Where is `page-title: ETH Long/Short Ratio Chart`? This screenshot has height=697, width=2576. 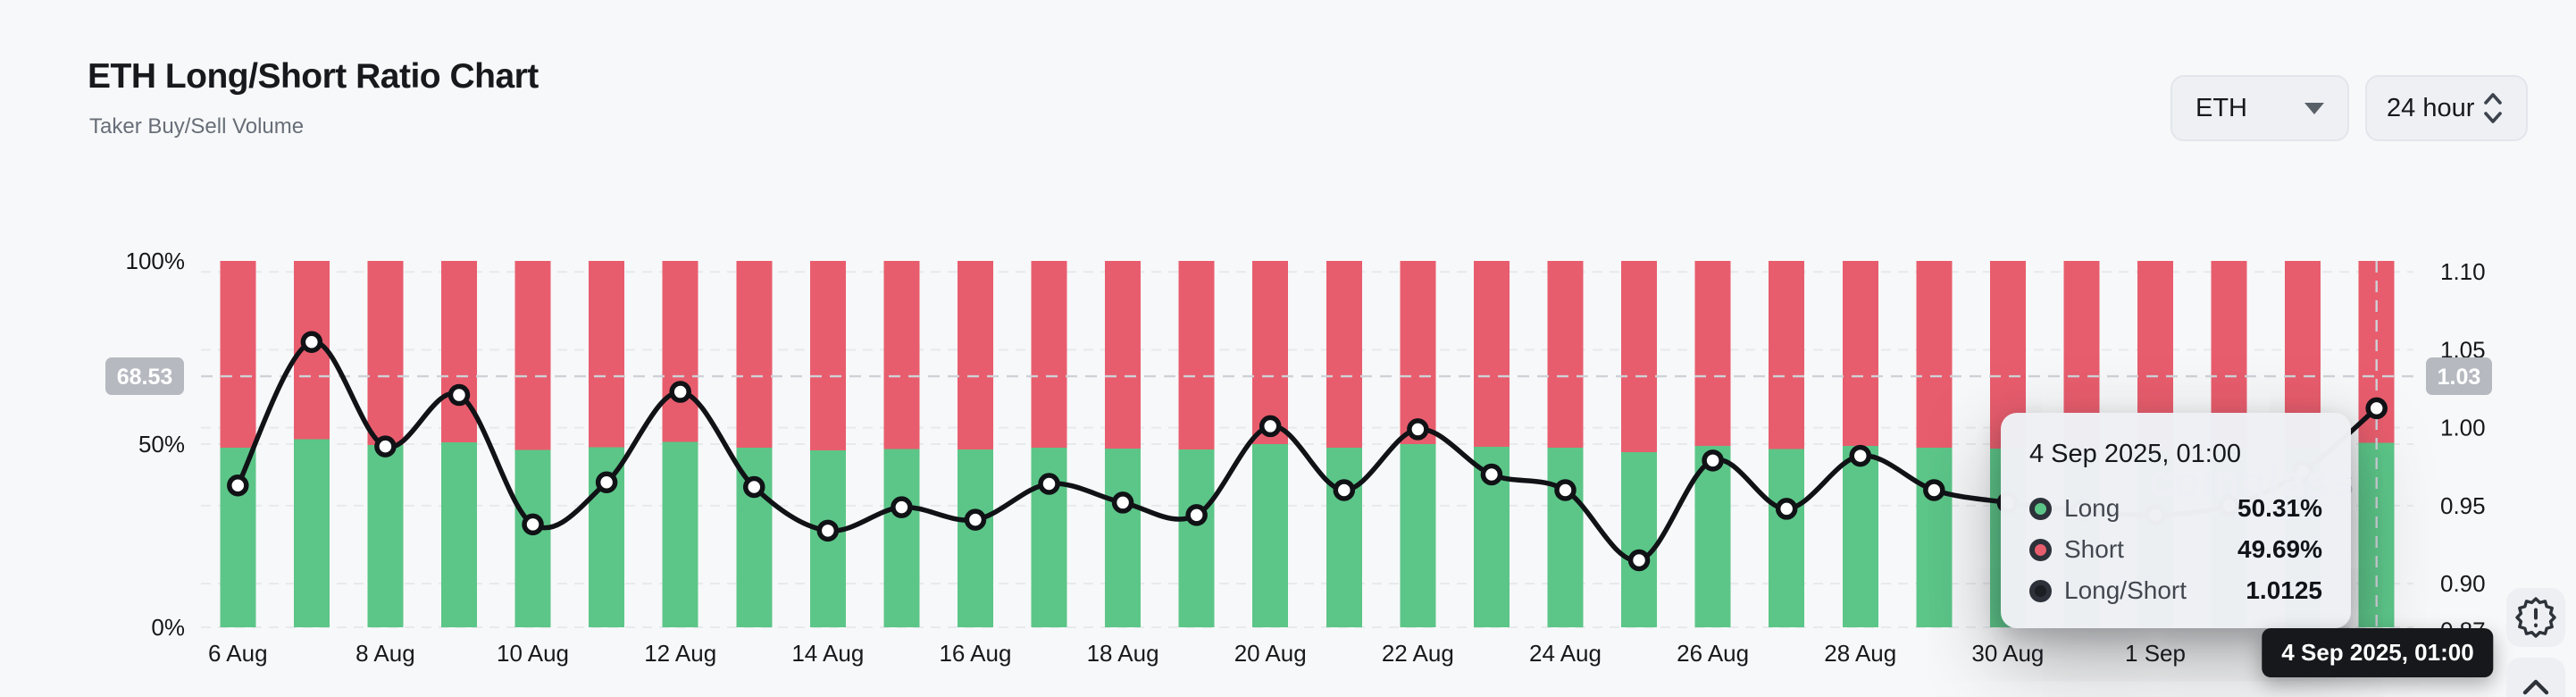 page-title: ETH Long/Short Ratio Chart is located at coordinates (314, 76).